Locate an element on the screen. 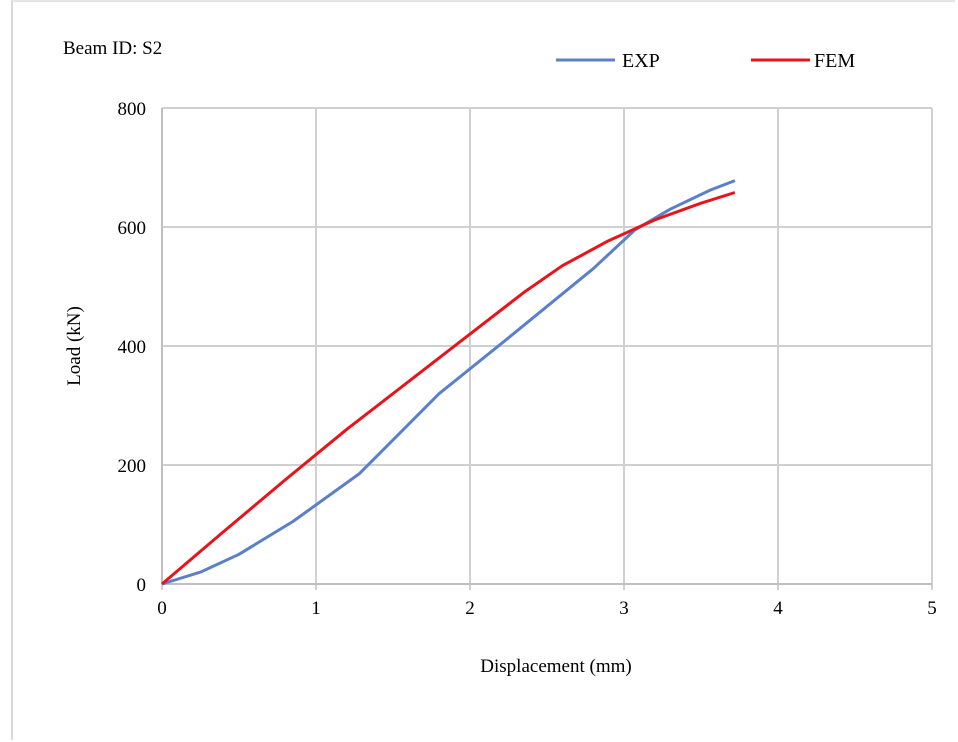 Image resolution: width=958 pixels, height=742 pixels. y-tick-label: 200 is located at coordinates (132, 466).